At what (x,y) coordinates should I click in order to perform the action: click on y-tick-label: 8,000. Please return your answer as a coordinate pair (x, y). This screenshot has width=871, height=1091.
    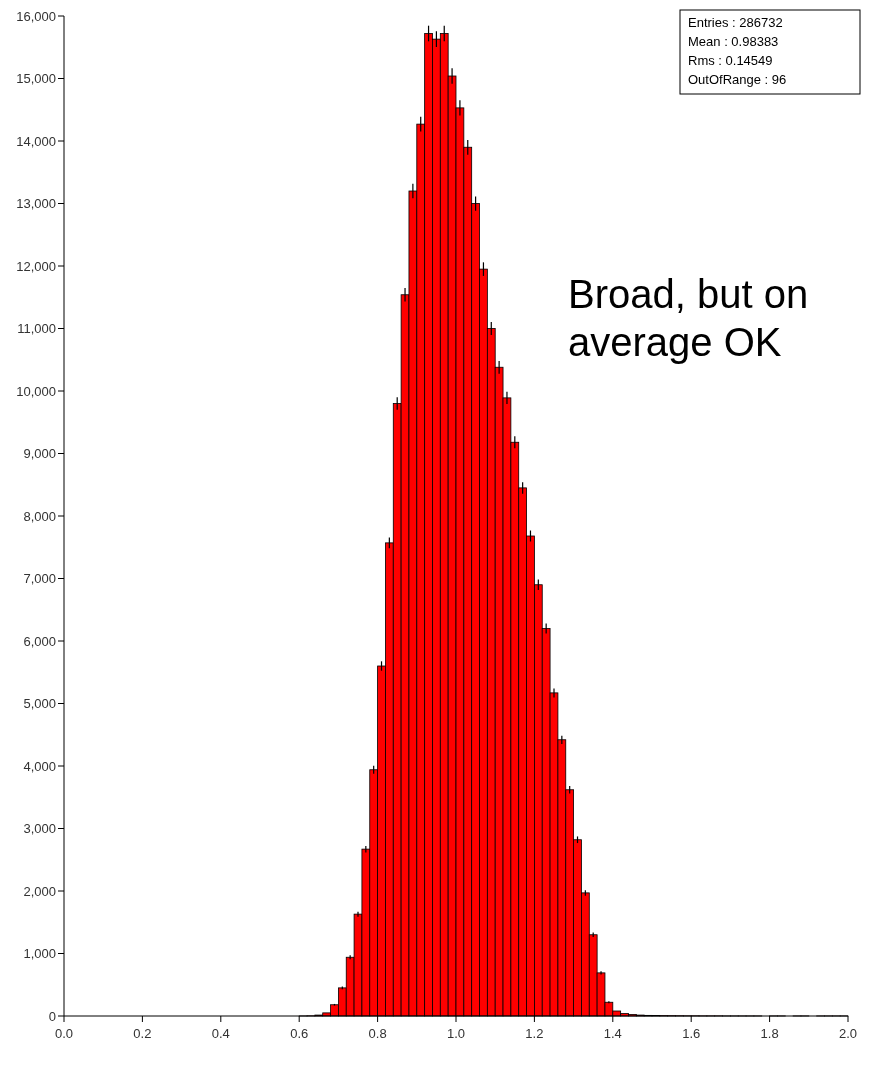
    Looking at the image, I should click on (39, 516).